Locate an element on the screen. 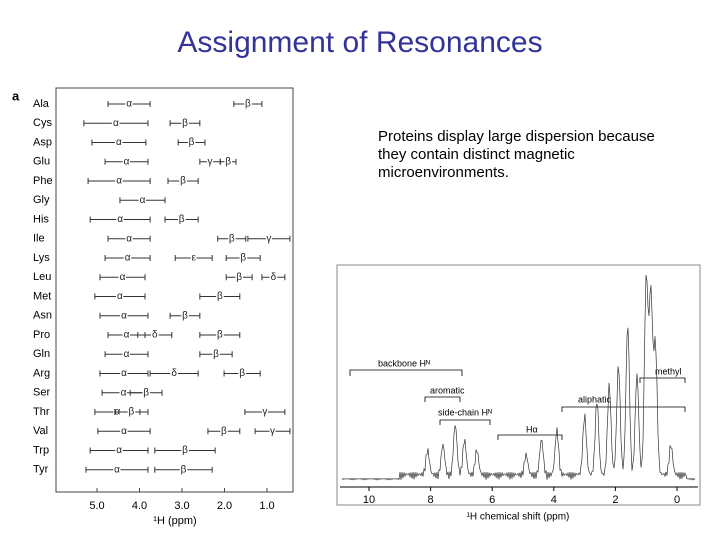 The image size is (720, 540). h-alpha-label: Hα is located at coordinates (532, 429).